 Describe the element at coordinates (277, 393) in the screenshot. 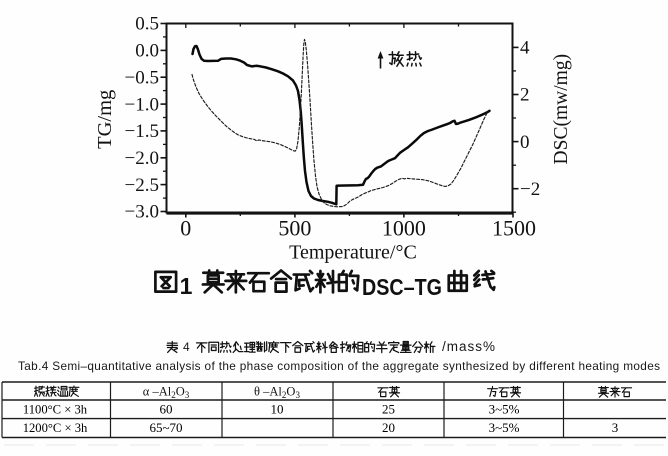

I see `svg-text: θ –Al2O3` at that location.